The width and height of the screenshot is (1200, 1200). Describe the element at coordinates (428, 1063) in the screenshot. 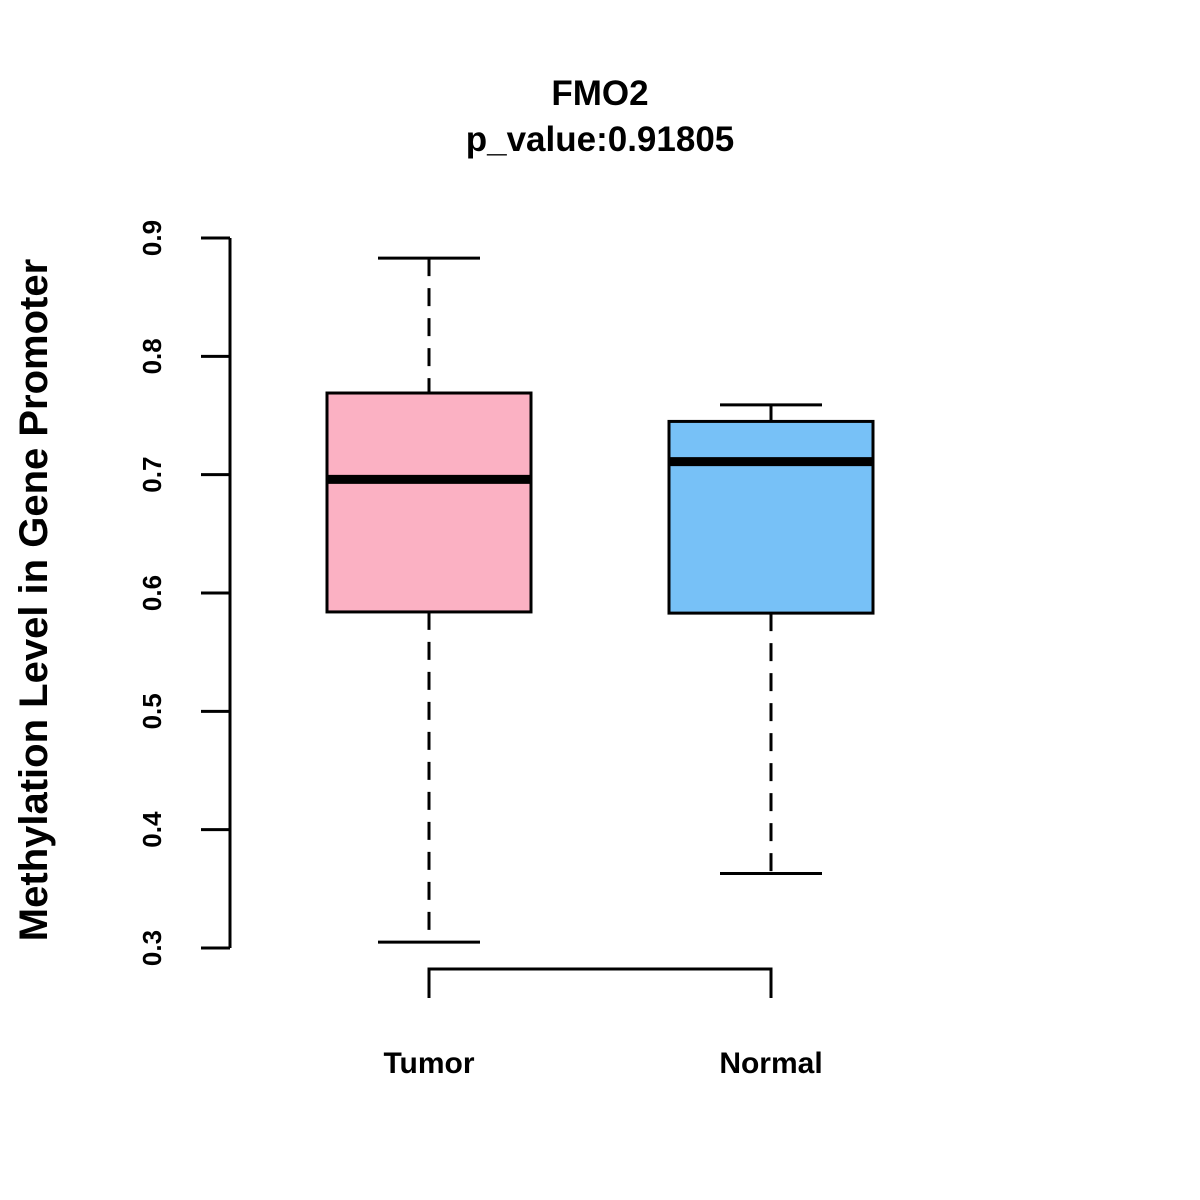

I see `category-label: Tumor` at that location.